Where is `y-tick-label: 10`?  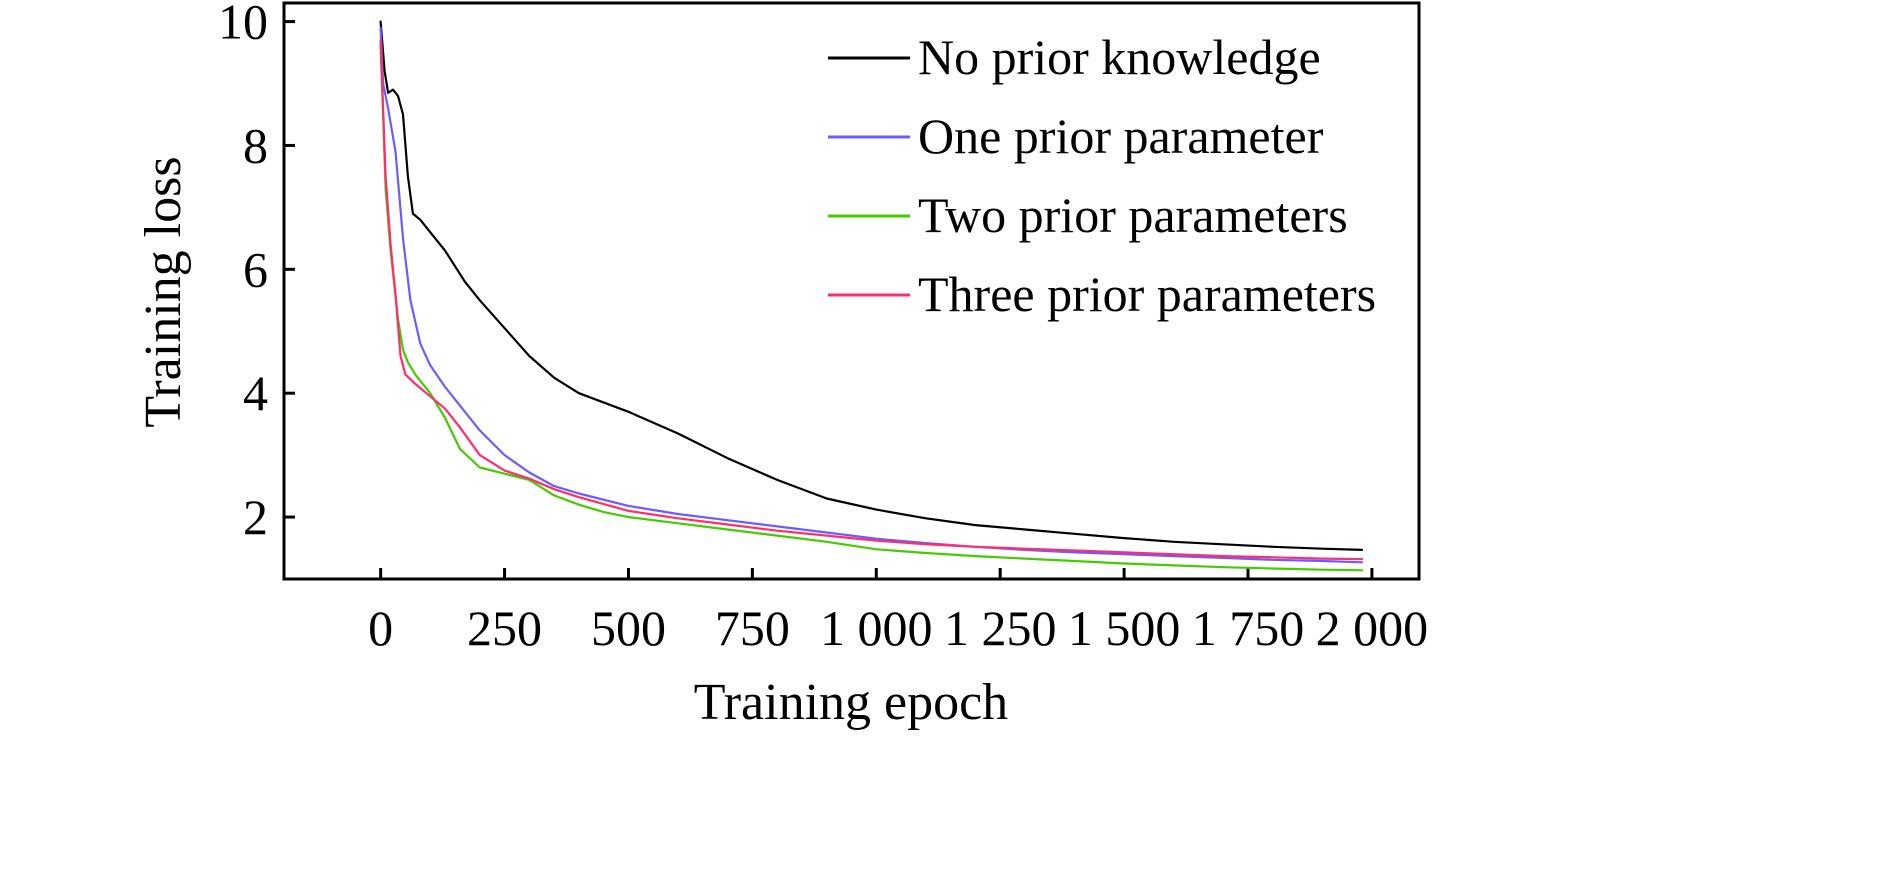 y-tick-label: 10 is located at coordinates (243, 25).